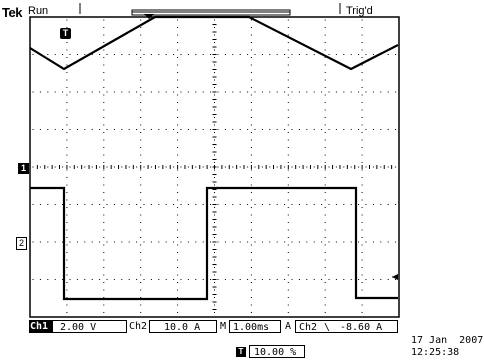 This screenshot has height=360, width=484. I want to click on trigger-box: Ch2 \ -8.60 A, so click(346, 326).